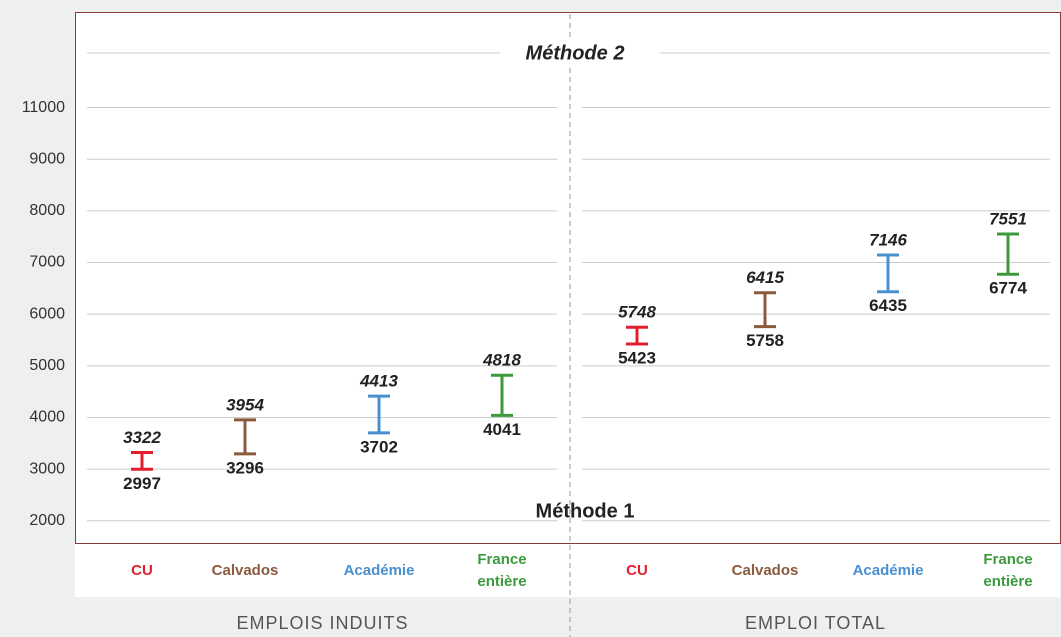  I want to click on y-tick-label: 8000, so click(47, 210).